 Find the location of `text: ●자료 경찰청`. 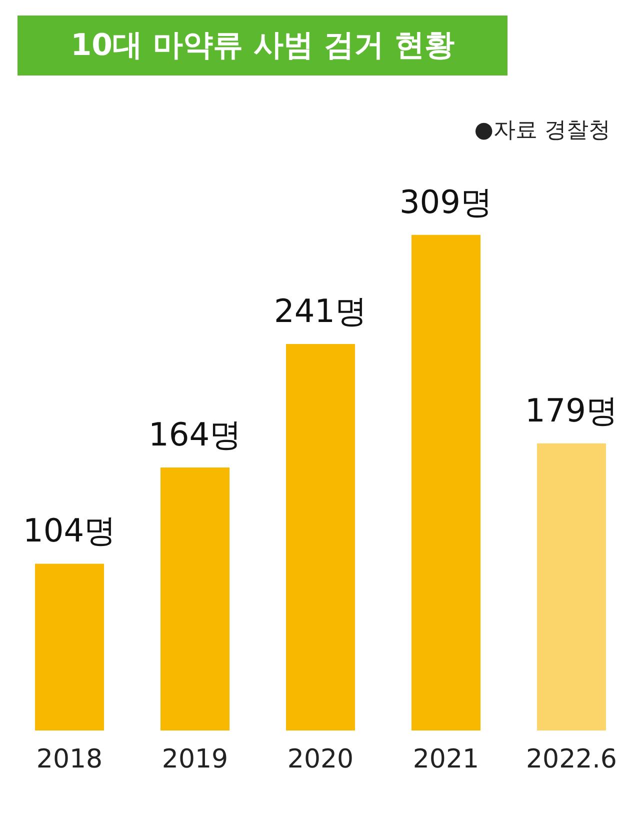

text: ●자료 경찰청 is located at coordinates (542, 130).